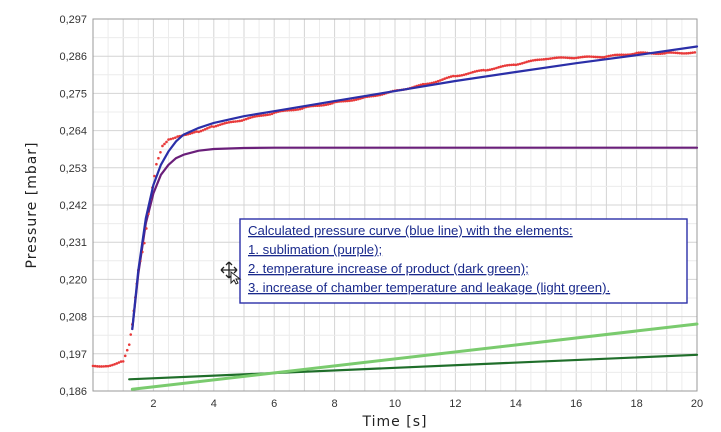  What do you see at coordinates (73, 392) in the screenshot?
I see `y-tick-label: 0,186` at bounding box center [73, 392].